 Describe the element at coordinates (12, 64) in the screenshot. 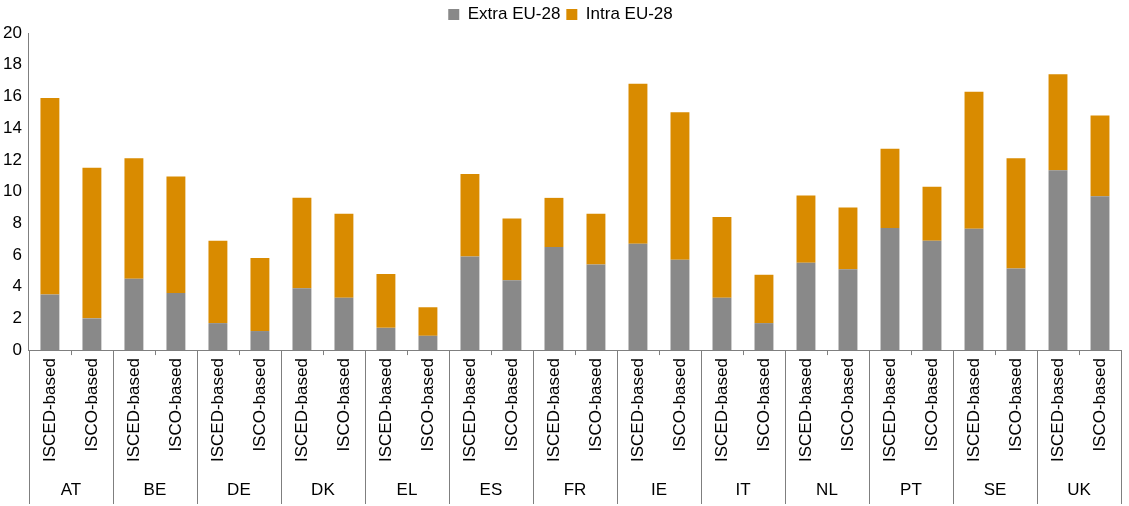

I see `y-tick-label: 18` at that location.